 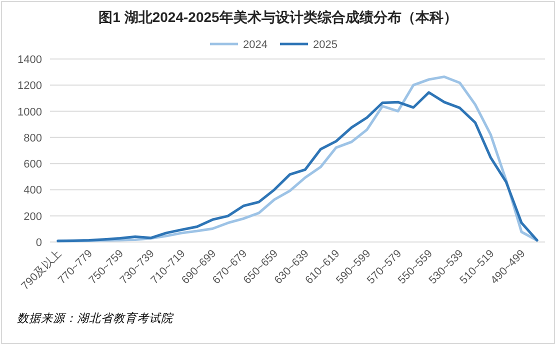 I want to click on y-tick-label: 600, so click(x=33, y=164).